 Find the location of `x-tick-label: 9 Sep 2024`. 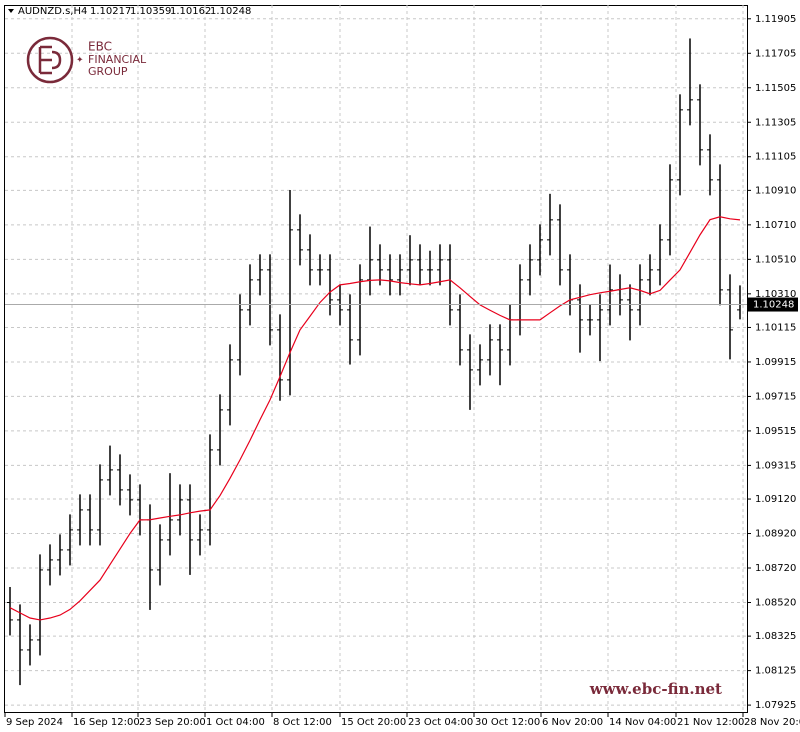

x-tick-label: 9 Sep 2024 is located at coordinates (34, 722).